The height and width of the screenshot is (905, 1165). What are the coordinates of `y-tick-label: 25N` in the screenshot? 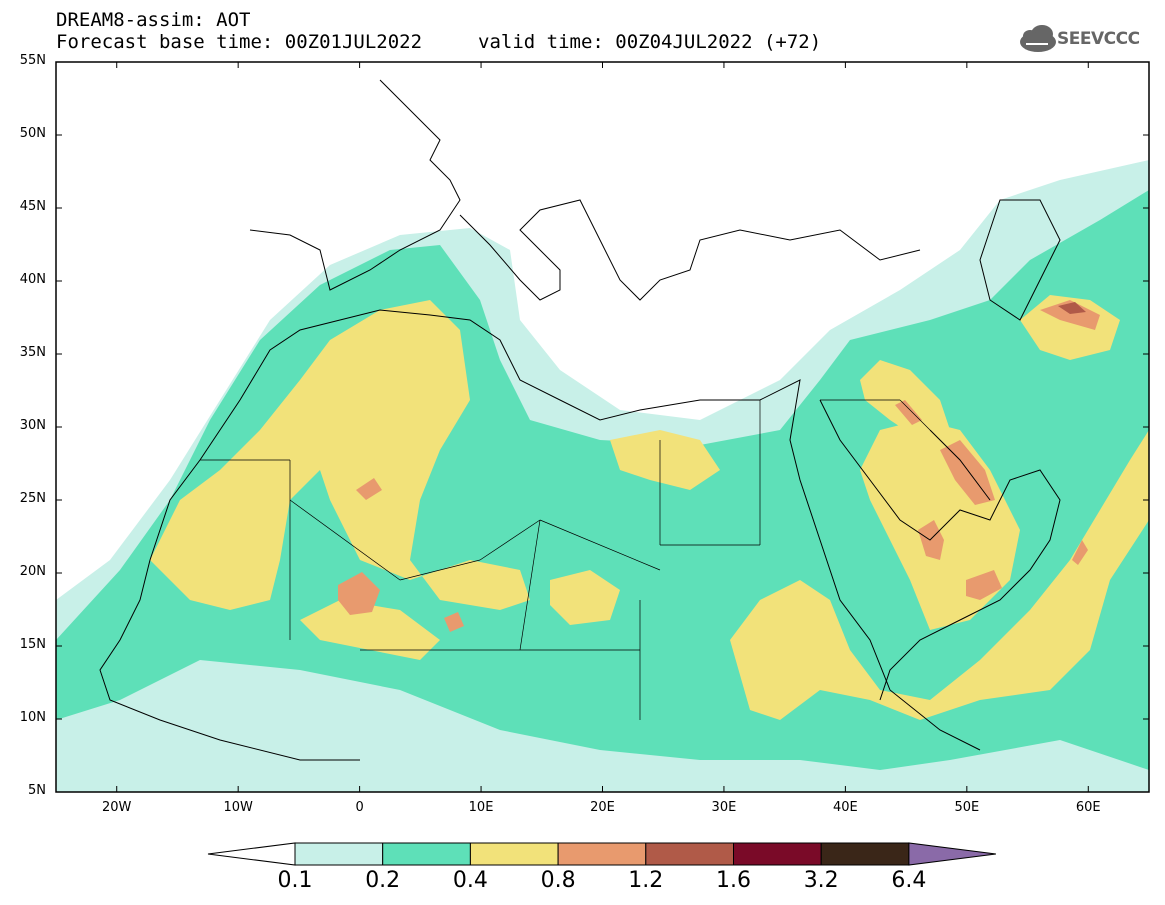 It's located at (32, 498).